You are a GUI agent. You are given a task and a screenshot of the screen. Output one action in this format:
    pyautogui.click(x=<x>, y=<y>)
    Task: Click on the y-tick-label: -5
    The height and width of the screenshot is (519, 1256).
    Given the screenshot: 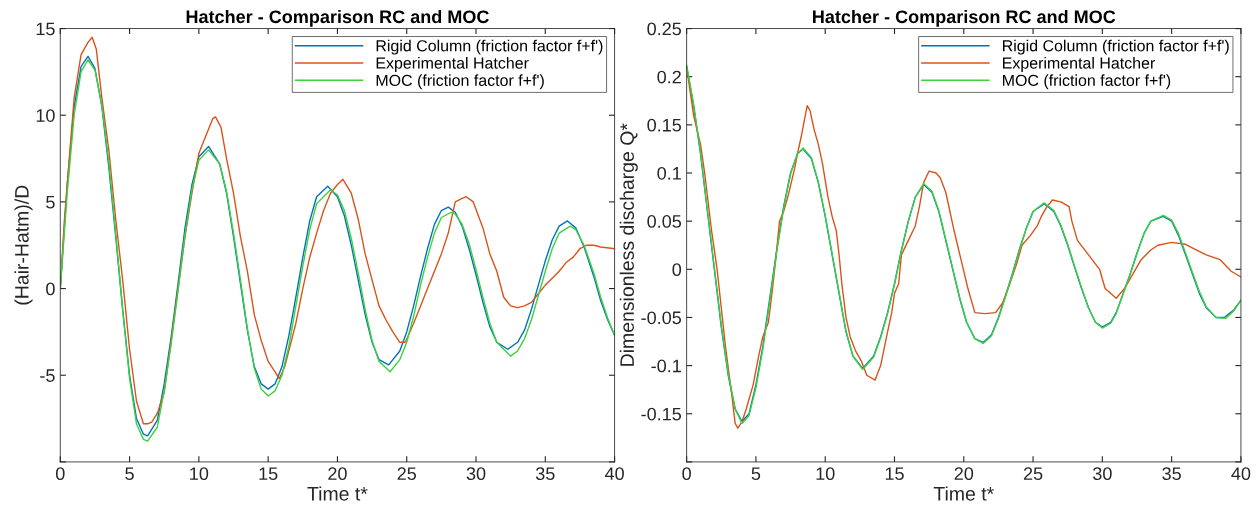 What is the action you would take?
    pyautogui.click(x=47, y=375)
    